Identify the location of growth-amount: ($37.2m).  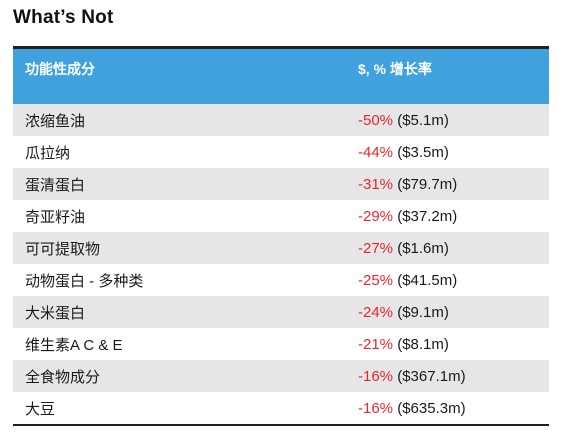
(427, 216).